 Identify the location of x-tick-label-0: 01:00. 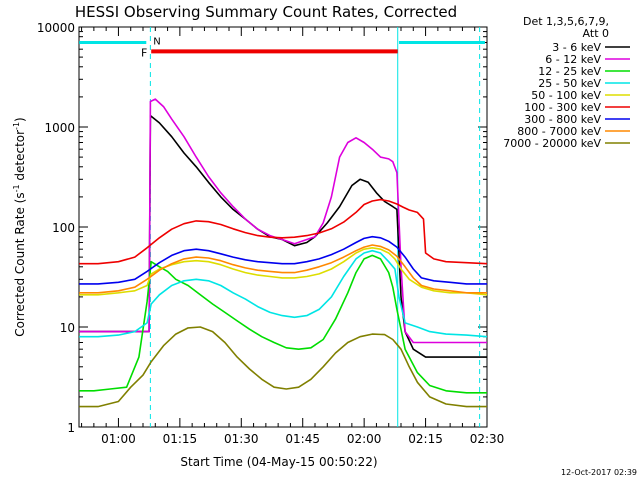
(118, 439).